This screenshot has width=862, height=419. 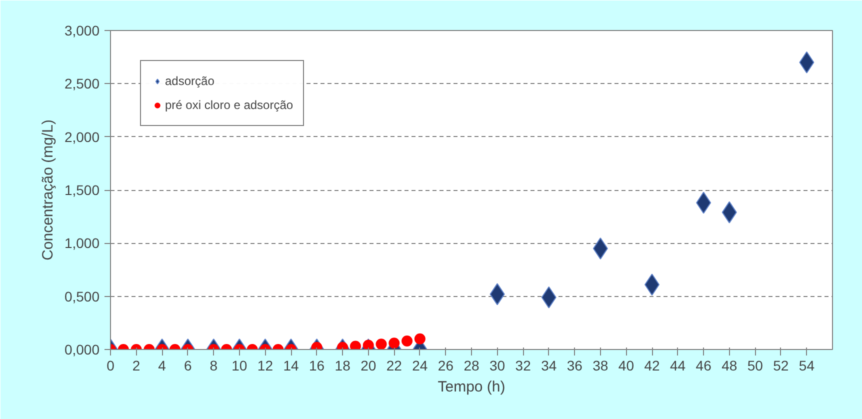 What do you see at coordinates (82, 190) in the screenshot?
I see `y-tick-label: 1,500` at bounding box center [82, 190].